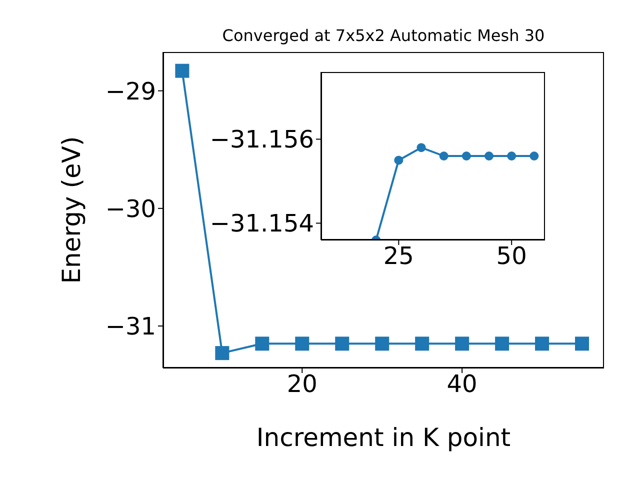 This screenshot has height=480, width=640. What do you see at coordinates (130, 208) in the screenshot?
I see `y-tick-label: −30` at bounding box center [130, 208].